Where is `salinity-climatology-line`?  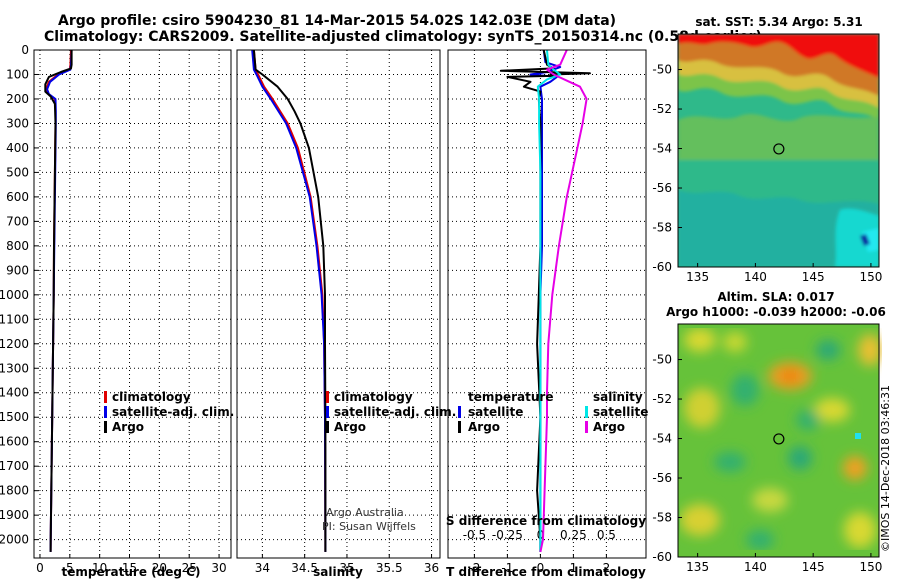
salinity-climatology-line is located at coordinates (289, 301).